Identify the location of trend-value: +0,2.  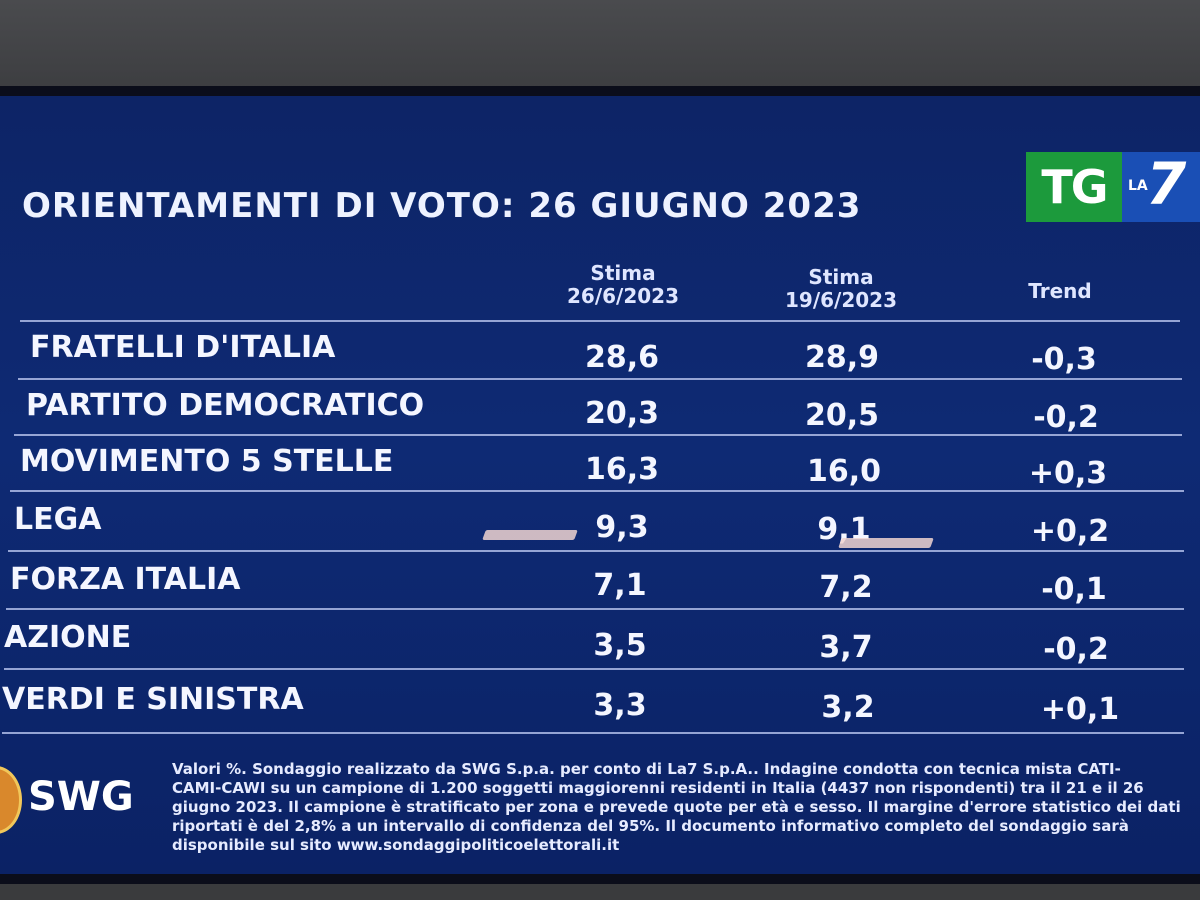
(1070, 531).